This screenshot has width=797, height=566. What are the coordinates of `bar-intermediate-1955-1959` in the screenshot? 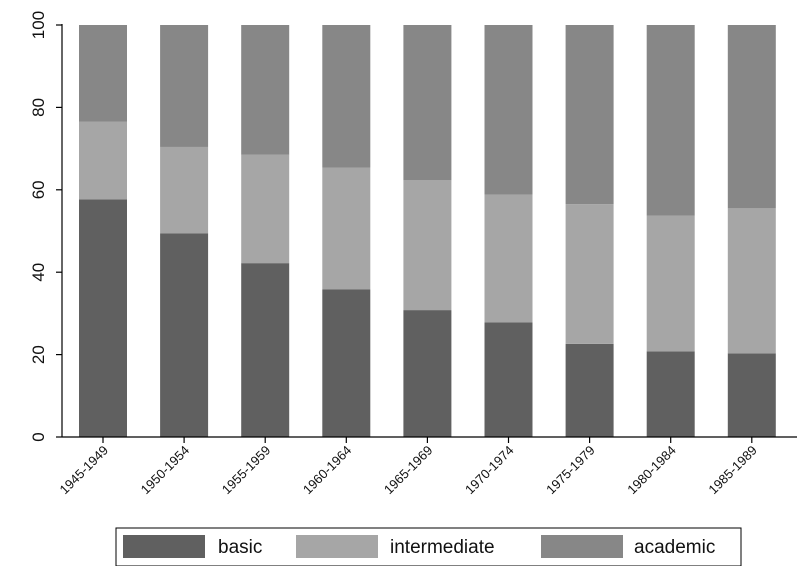 It's located at (265, 209).